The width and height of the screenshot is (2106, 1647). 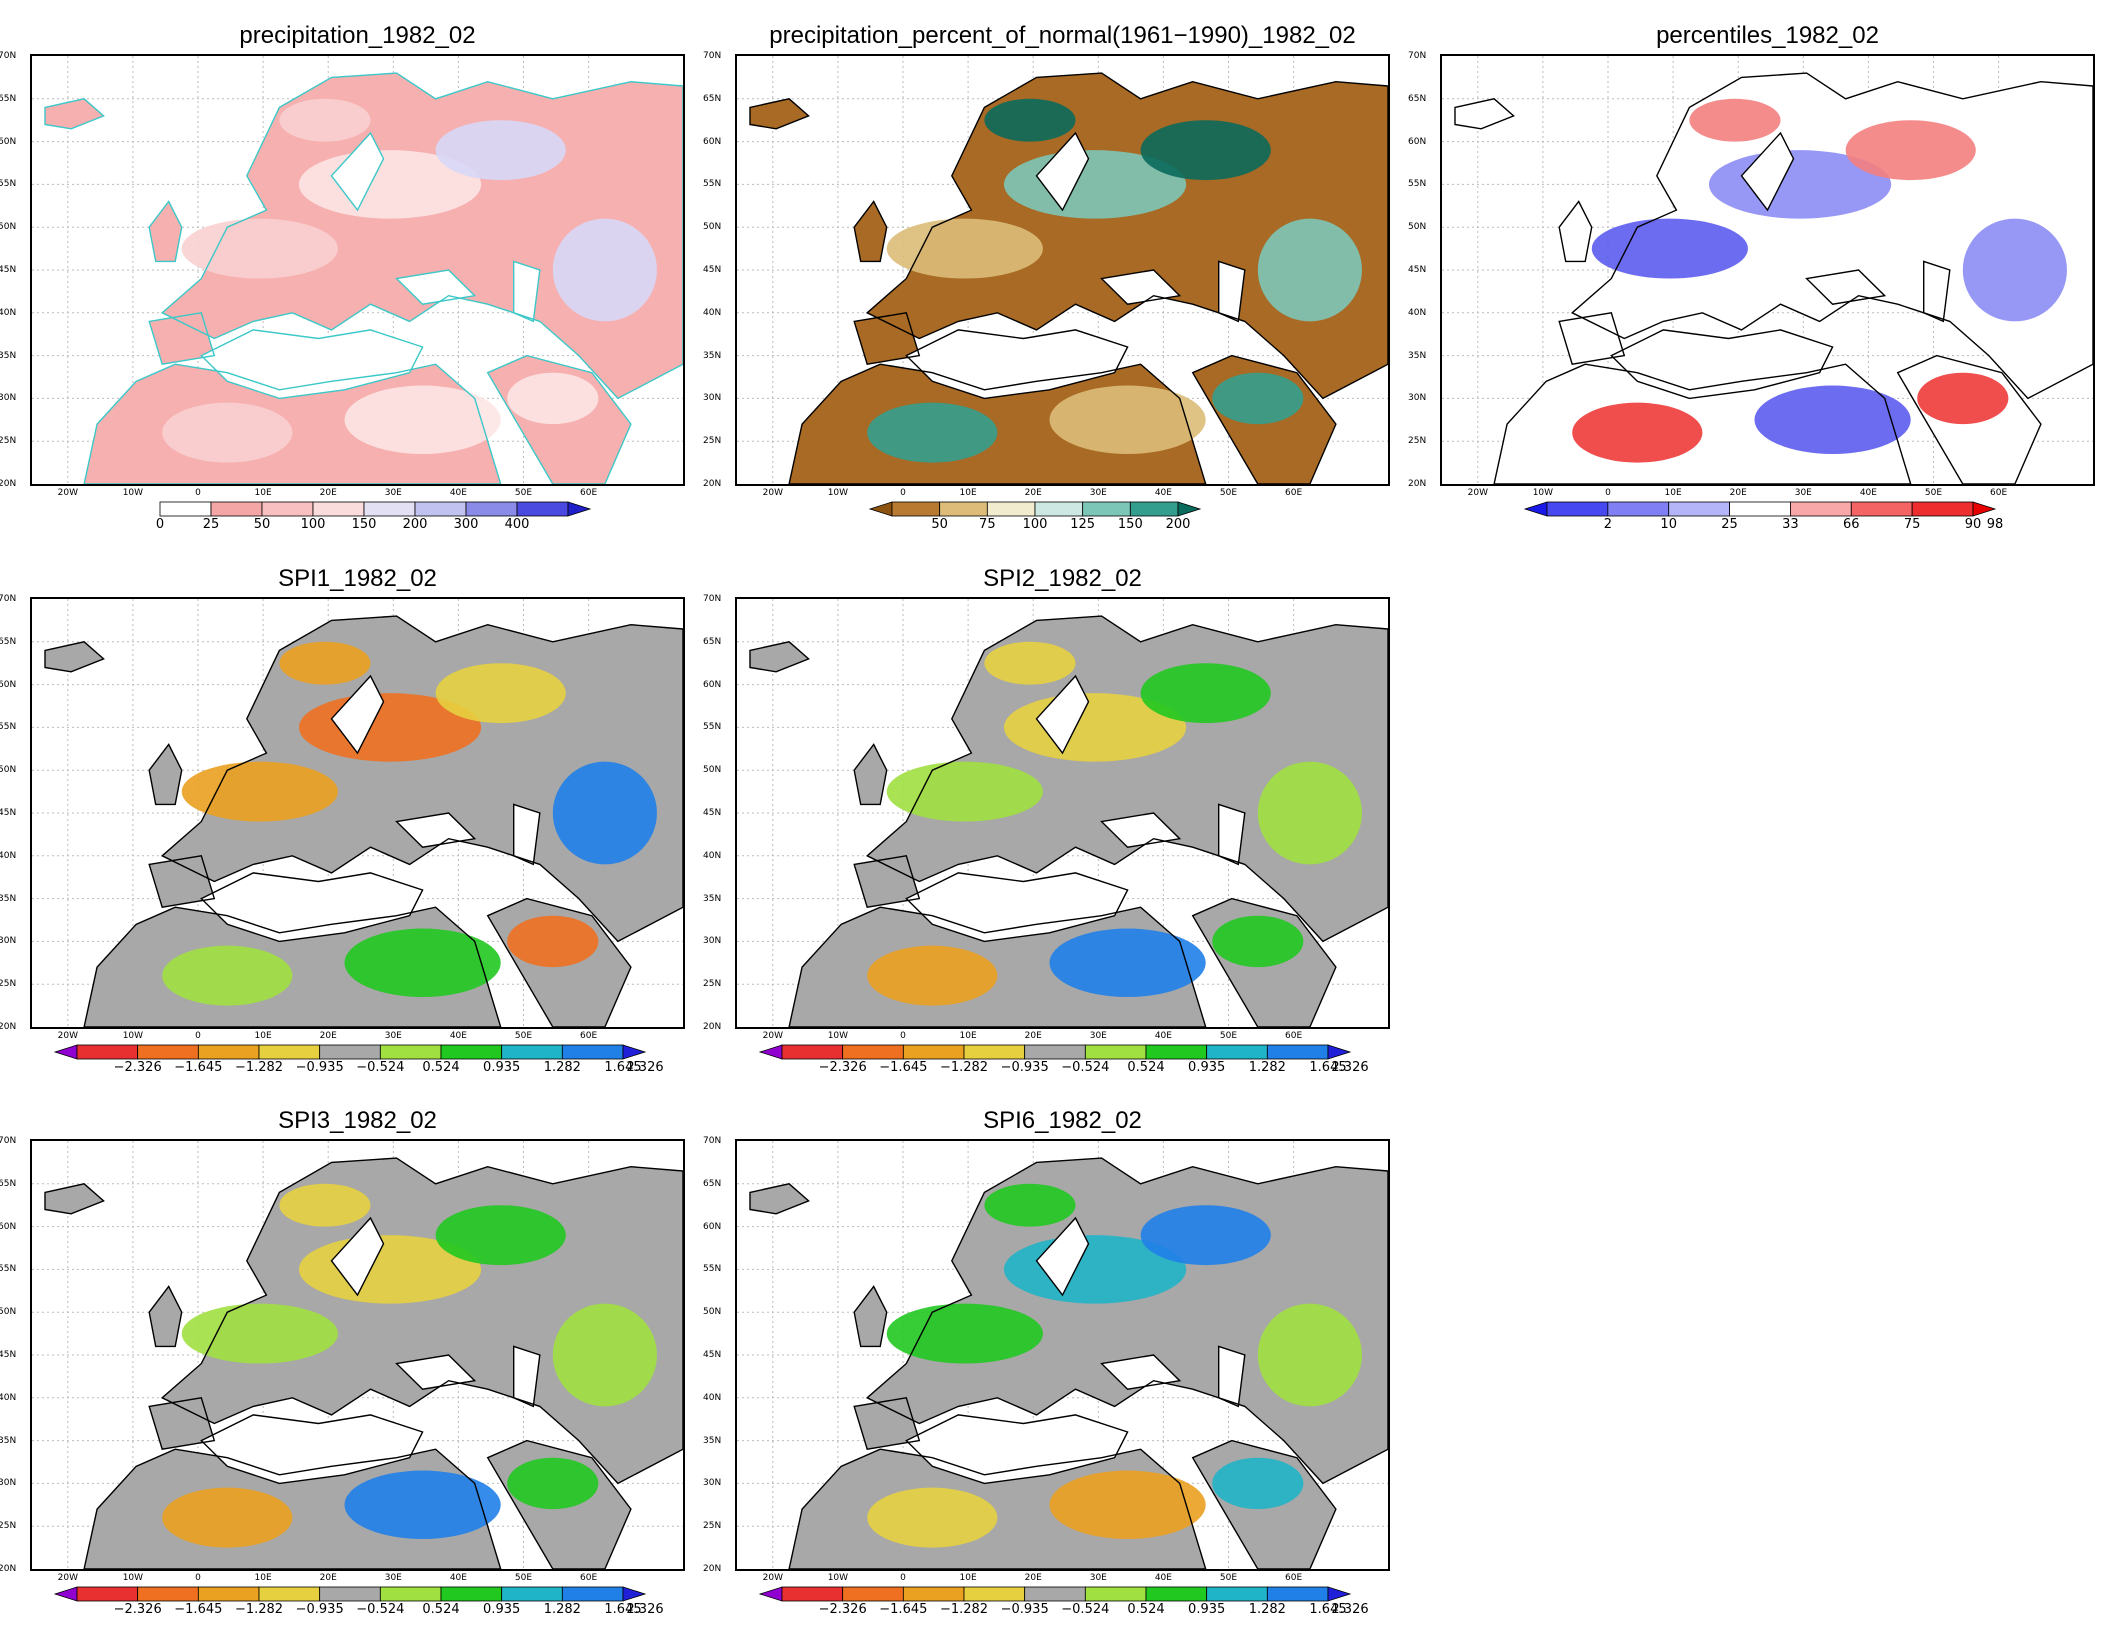 What do you see at coordinates (1729, 524) in the screenshot?
I see `colorbar-tick-label: 25` at bounding box center [1729, 524].